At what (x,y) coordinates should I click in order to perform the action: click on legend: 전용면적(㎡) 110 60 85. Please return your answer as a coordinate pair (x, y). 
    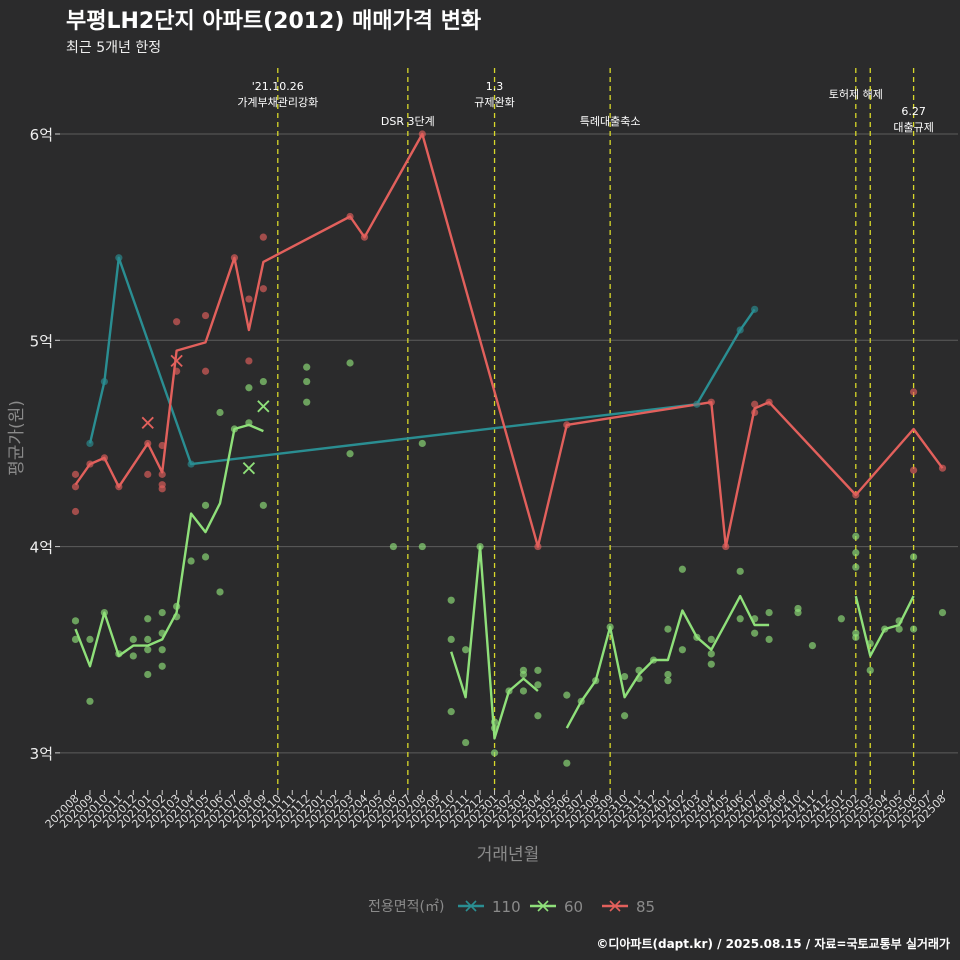
    Looking at the image, I should click on (511, 907).